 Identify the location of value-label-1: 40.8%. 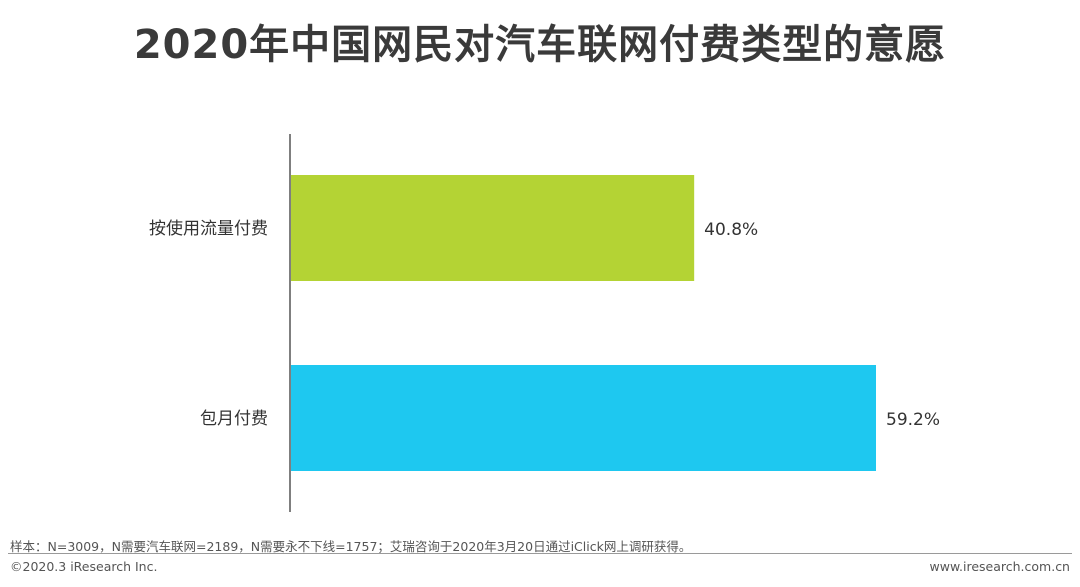
(731, 230).